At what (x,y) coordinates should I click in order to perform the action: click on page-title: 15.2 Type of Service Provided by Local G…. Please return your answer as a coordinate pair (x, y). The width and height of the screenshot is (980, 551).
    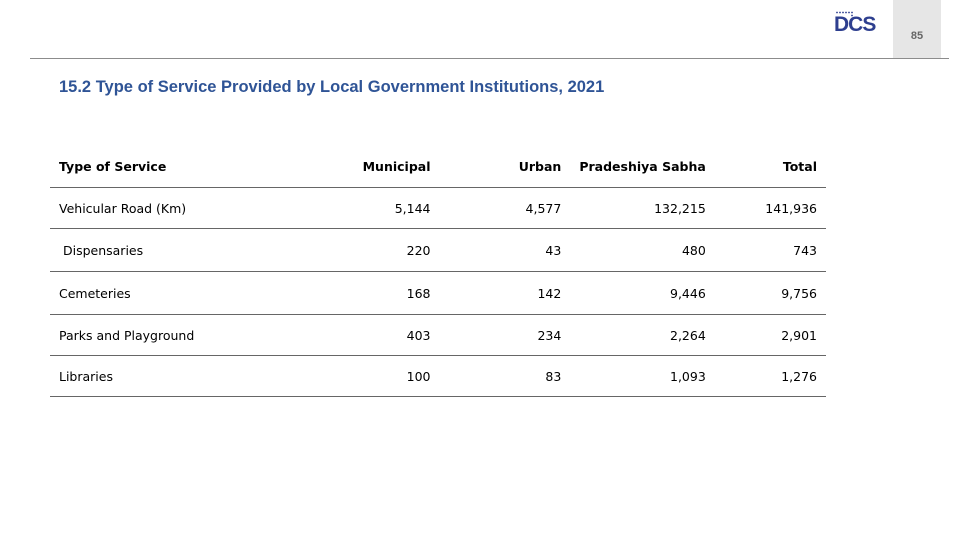
    Looking at the image, I should click on (332, 87).